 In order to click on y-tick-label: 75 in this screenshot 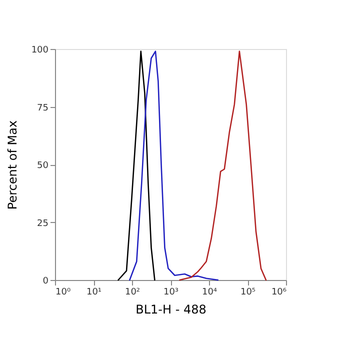, I will do `click(42, 108)`.